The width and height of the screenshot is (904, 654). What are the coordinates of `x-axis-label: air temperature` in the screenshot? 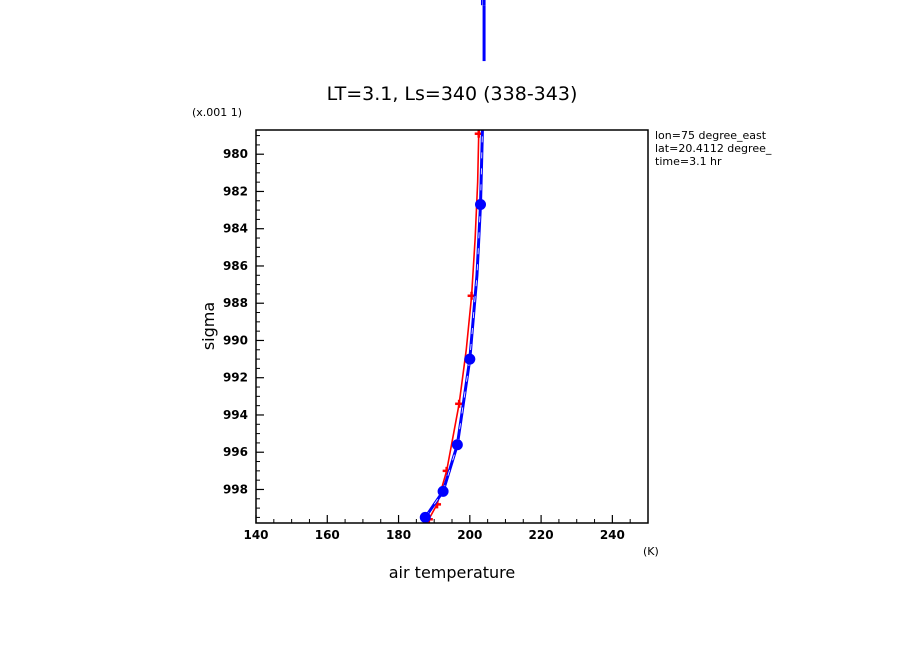 It's located at (452, 572).